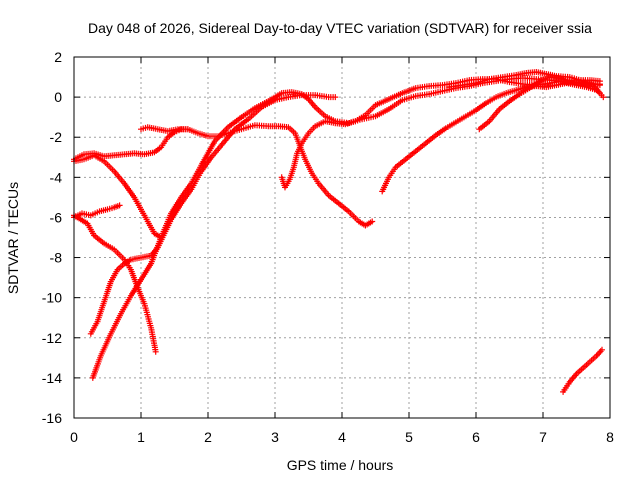  What do you see at coordinates (56, 258) in the screenshot?
I see `y-tick-label: -8` at bounding box center [56, 258].